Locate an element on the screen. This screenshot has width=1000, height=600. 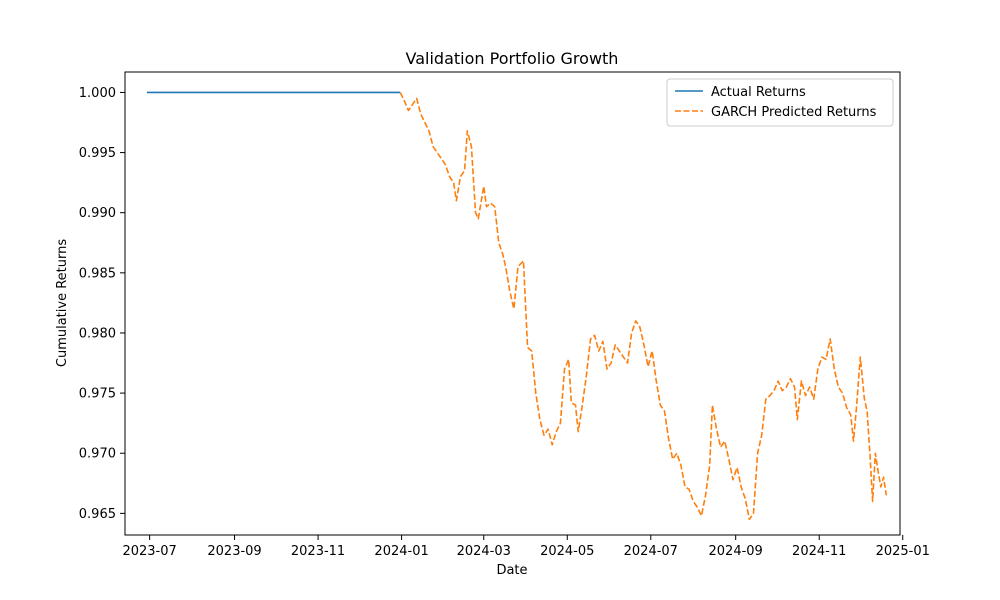
y-tick-label: 0.995 is located at coordinates (97, 153).